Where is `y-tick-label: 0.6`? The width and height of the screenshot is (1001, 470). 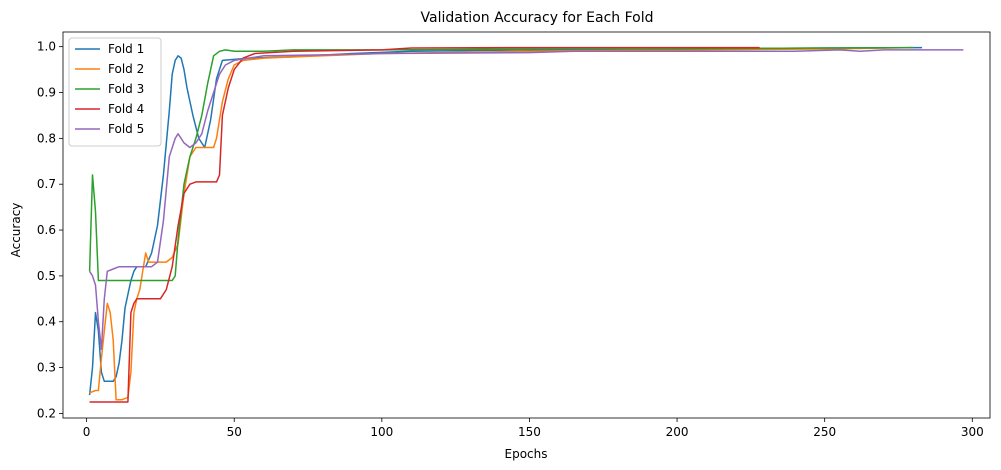 y-tick-label: 0.6 is located at coordinates (46, 230).